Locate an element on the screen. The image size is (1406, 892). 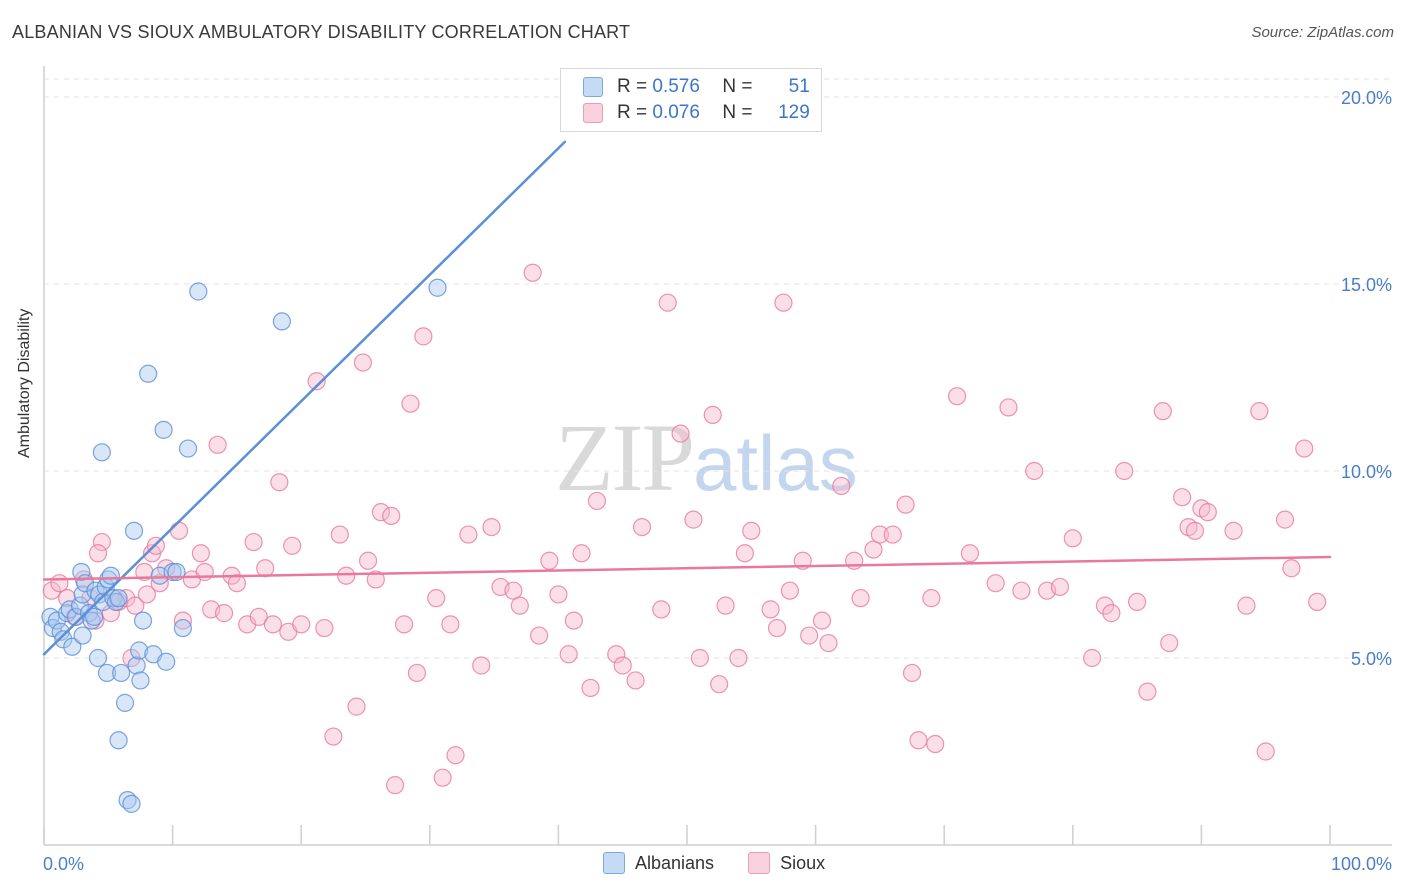
y-axis-label: Ambulatory Disability is located at coordinates (24, 383).